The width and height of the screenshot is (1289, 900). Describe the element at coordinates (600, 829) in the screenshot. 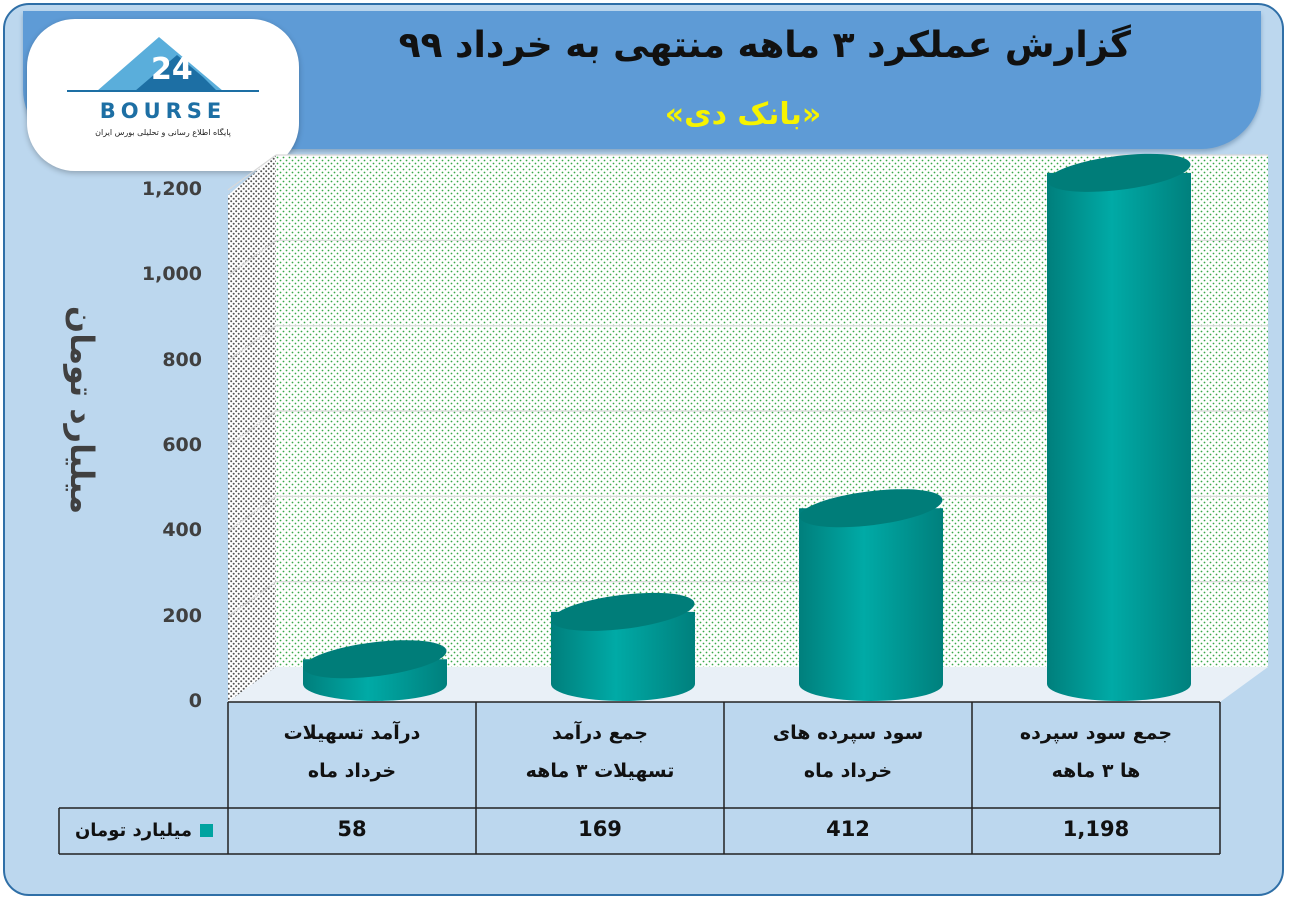

I see `data-value: 169` at that location.